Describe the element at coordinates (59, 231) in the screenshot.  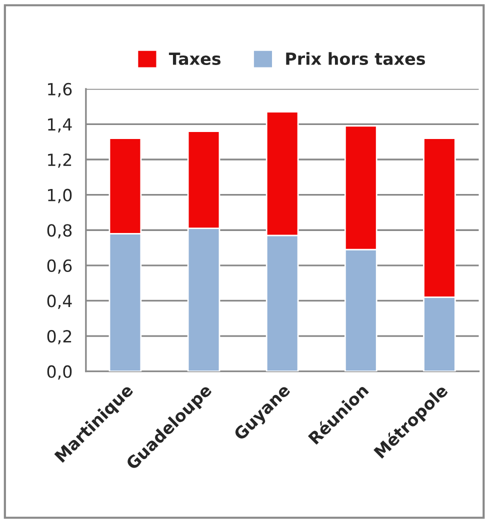
I see `y-tick-label: 0,8` at that location.